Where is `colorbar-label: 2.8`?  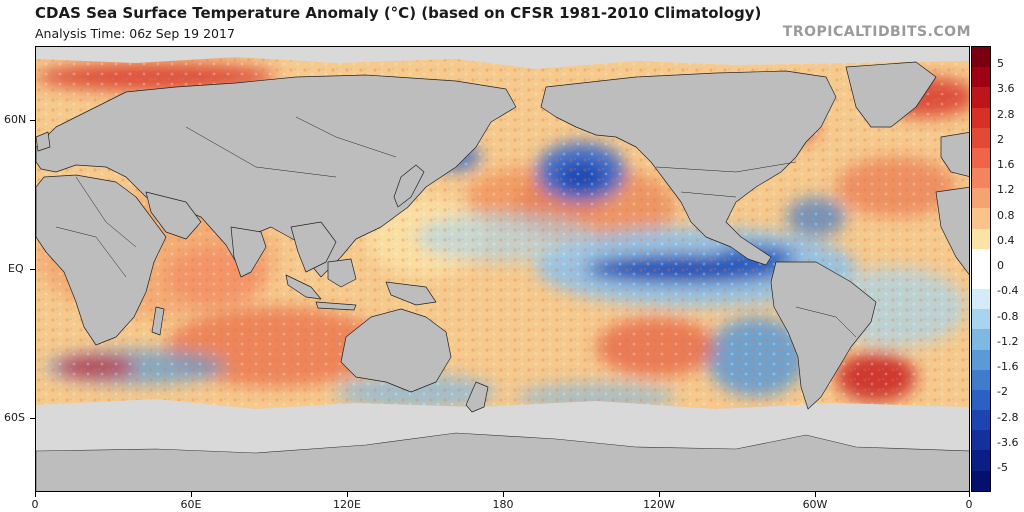 colorbar-label: 2.8 is located at coordinates (1006, 114).